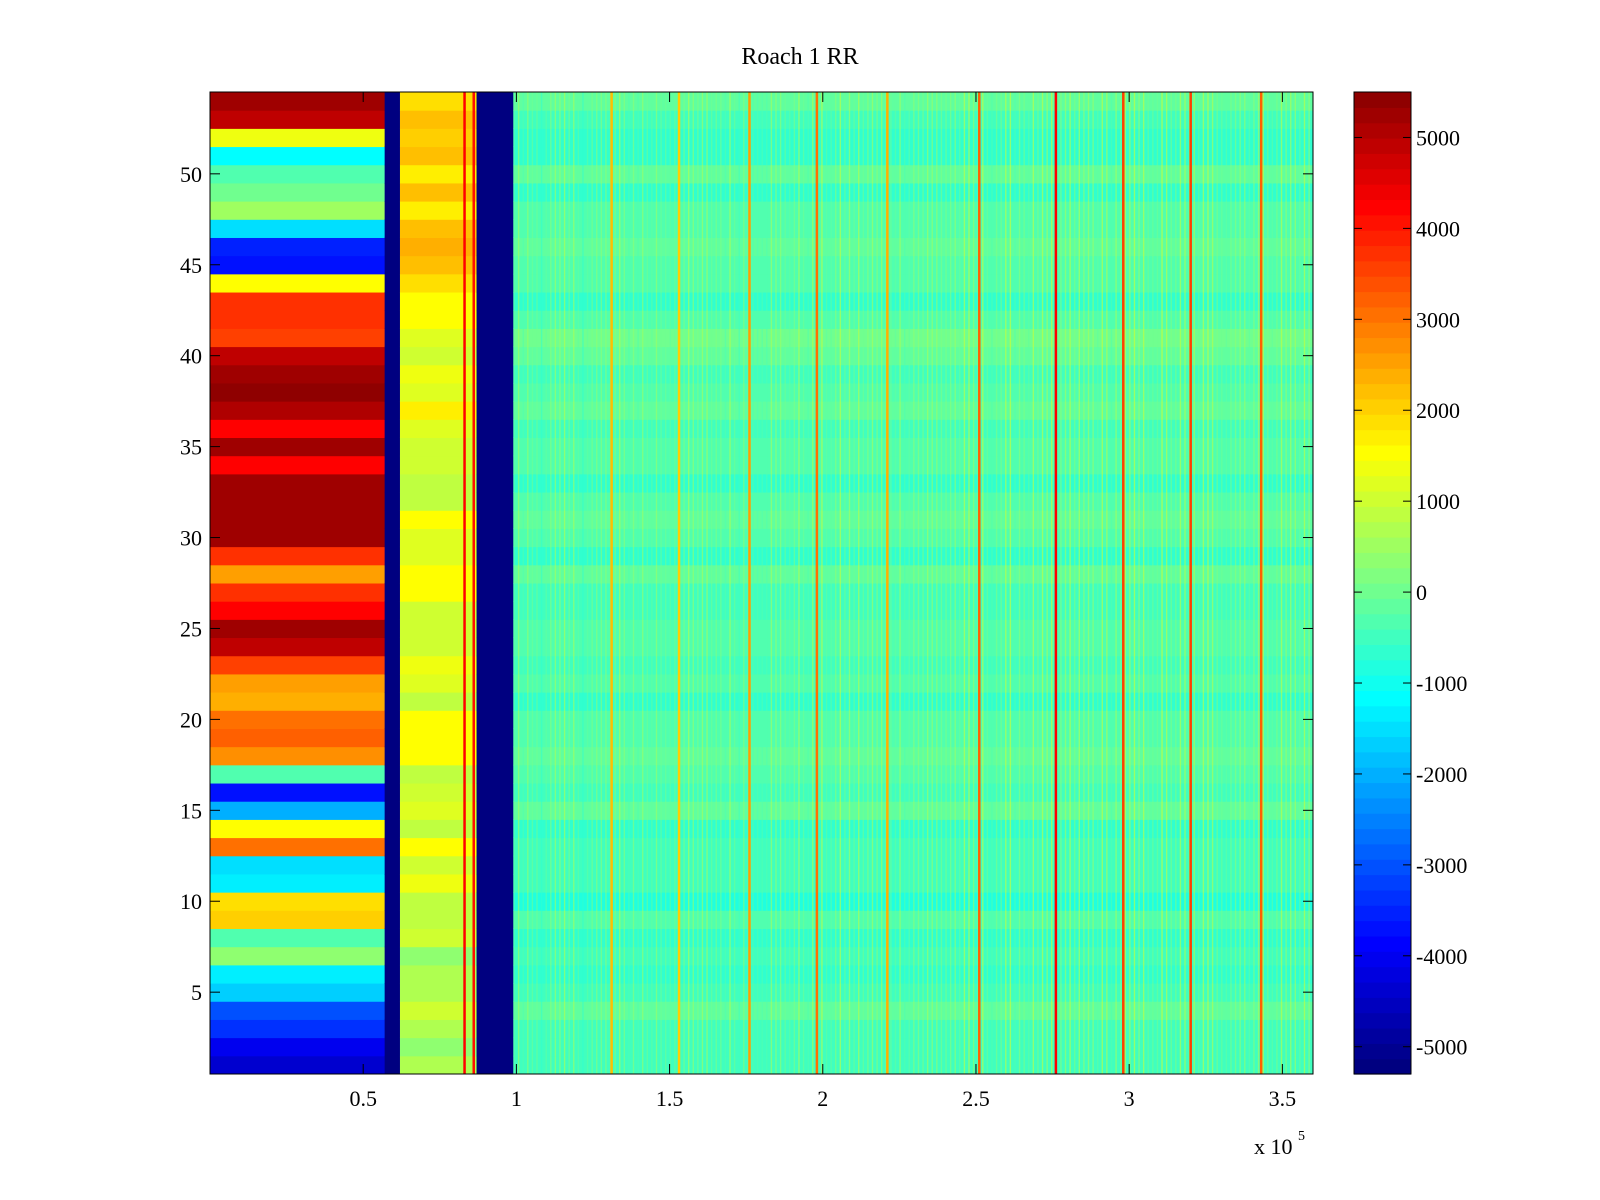 Image resolution: width=1600 pixels, height=1200 pixels. I want to click on x-tick-label: 2.5, so click(976, 1098).